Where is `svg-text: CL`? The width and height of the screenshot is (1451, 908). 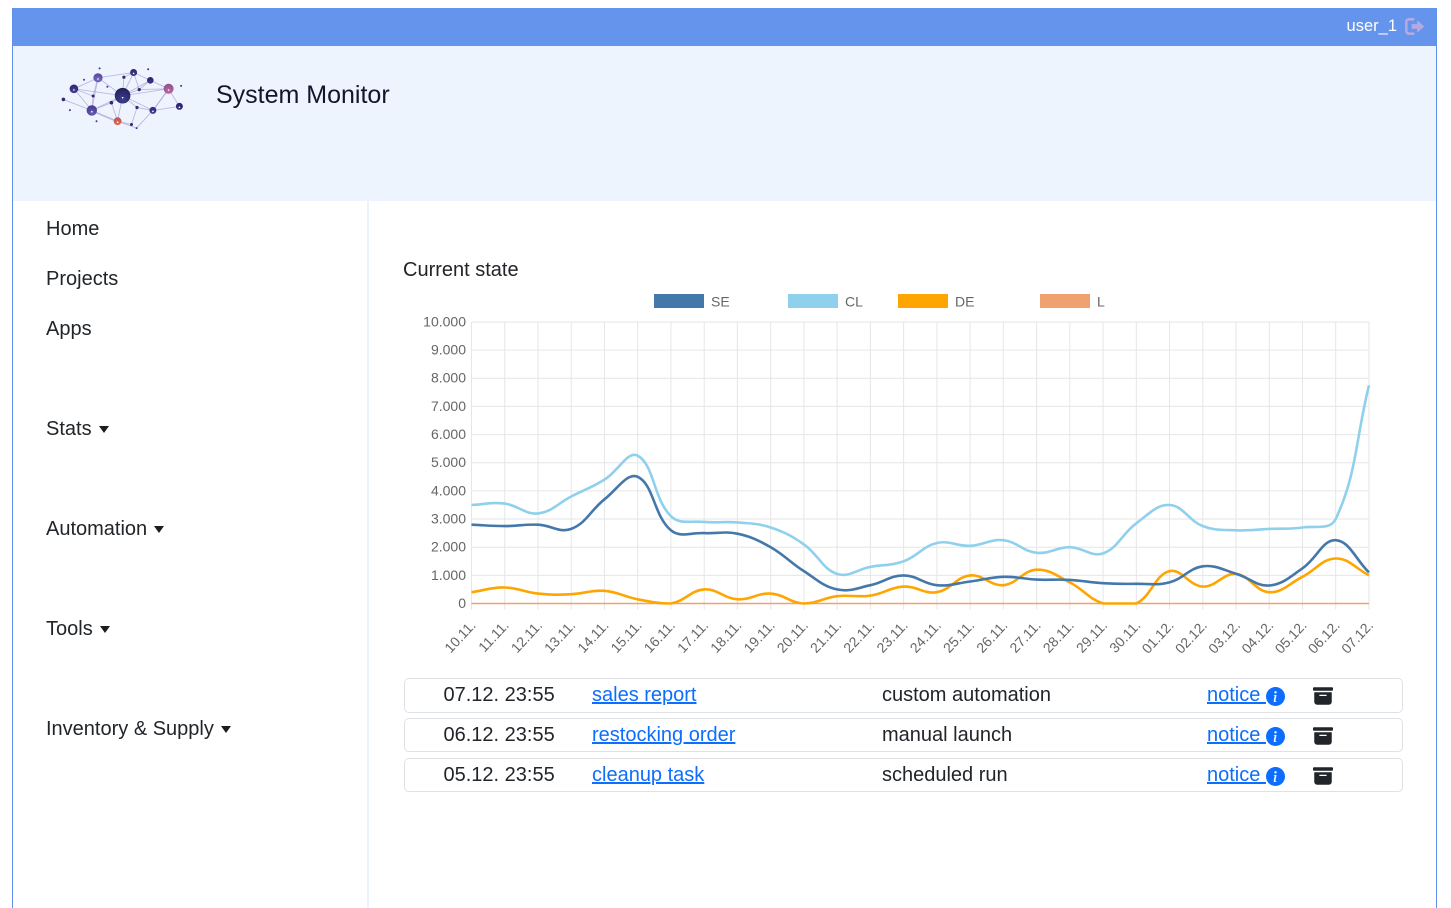
svg-text: CL is located at coordinates (854, 302).